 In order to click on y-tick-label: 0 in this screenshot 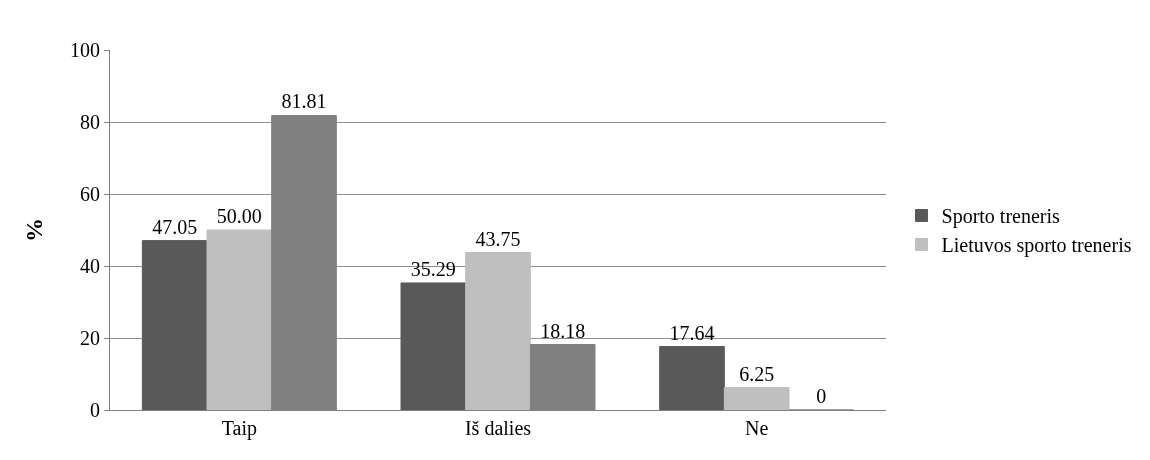, I will do `click(95, 410)`.